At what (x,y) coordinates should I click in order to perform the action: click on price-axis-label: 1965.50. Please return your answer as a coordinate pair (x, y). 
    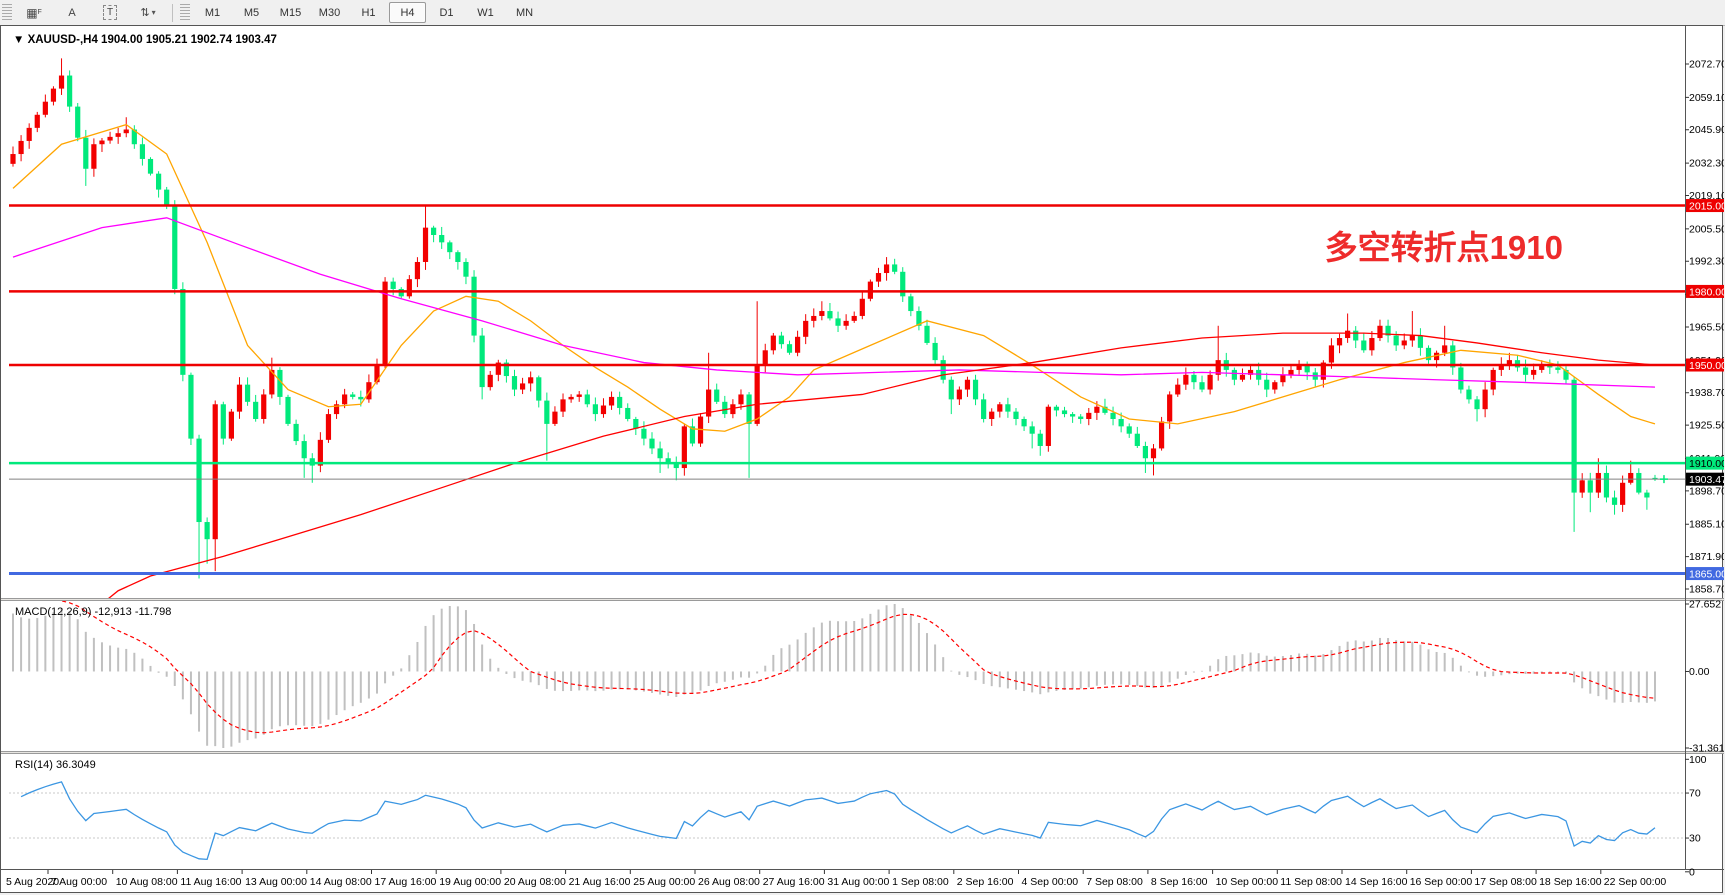
    Looking at the image, I should click on (1706, 327).